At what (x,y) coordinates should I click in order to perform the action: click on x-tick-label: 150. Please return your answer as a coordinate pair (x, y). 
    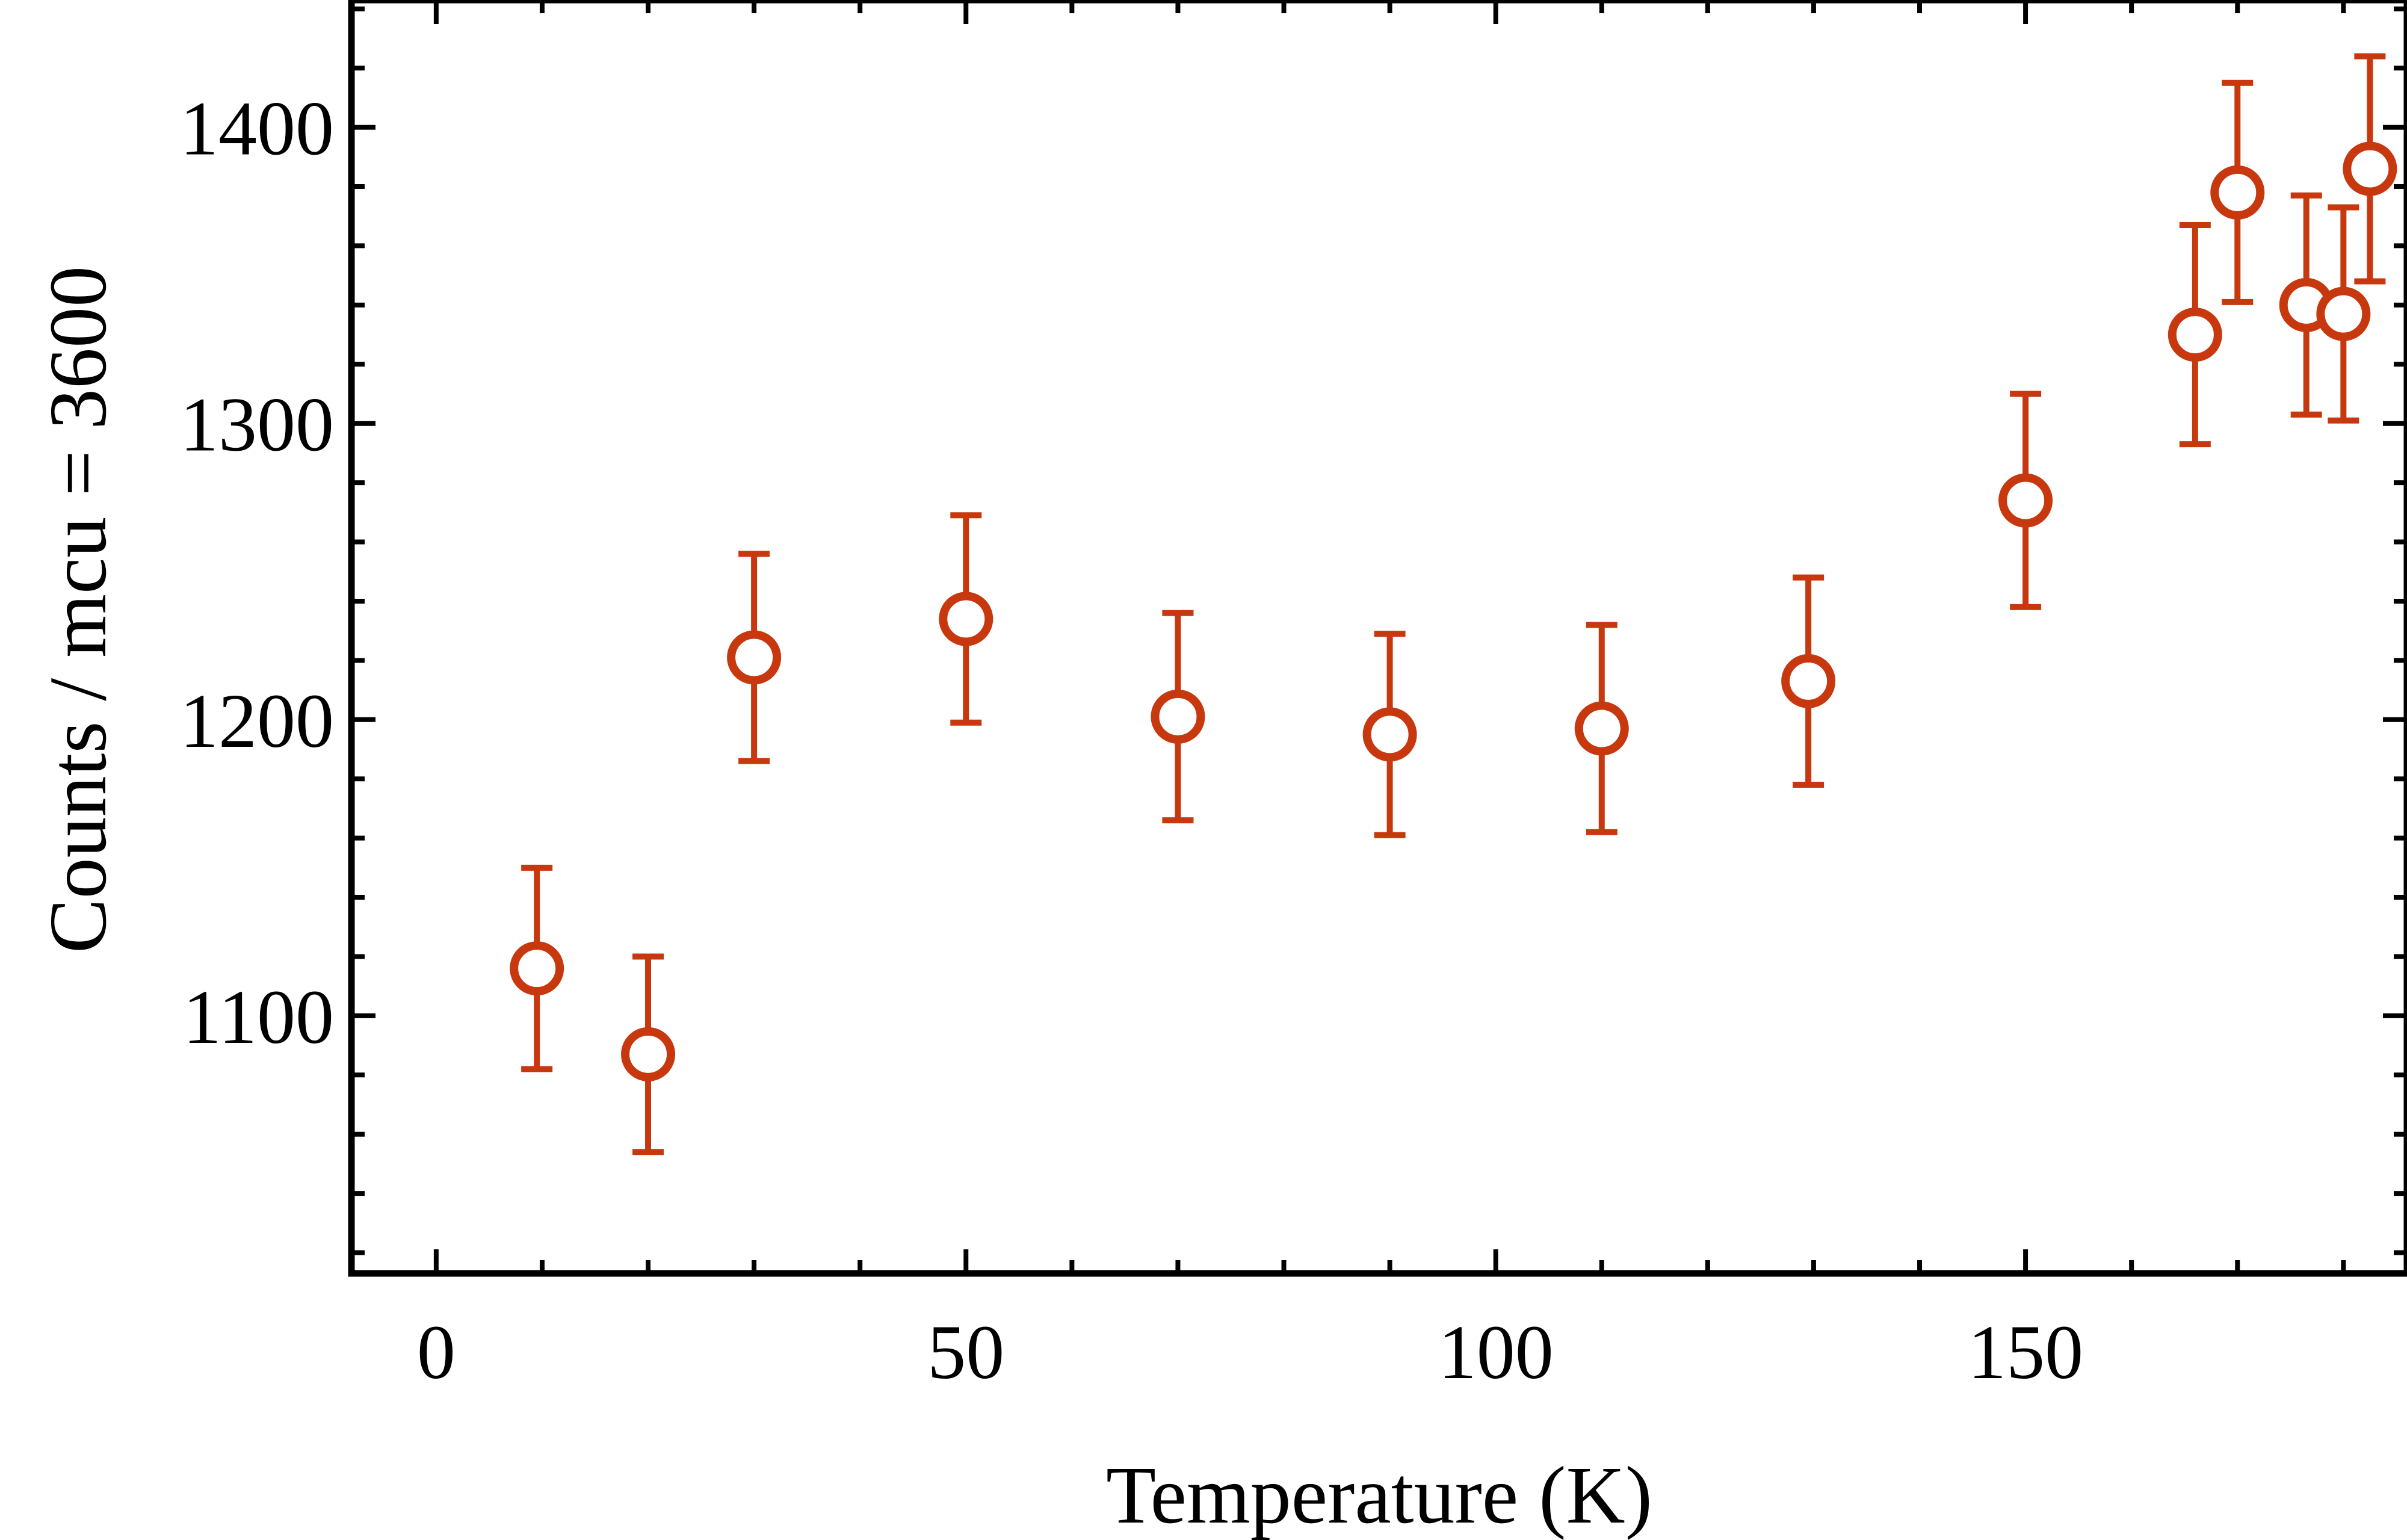
    Looking at the image, I should click on (2025, 1352).